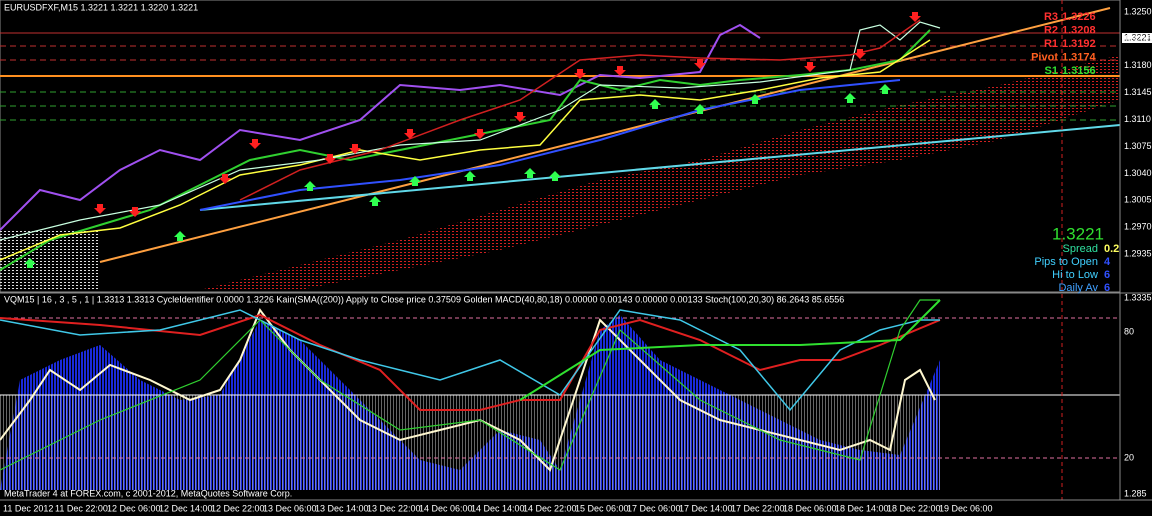  Describe the element at coordinates (1078, 288) in the screenshot. I see `info-label: Daily Av` at that location.